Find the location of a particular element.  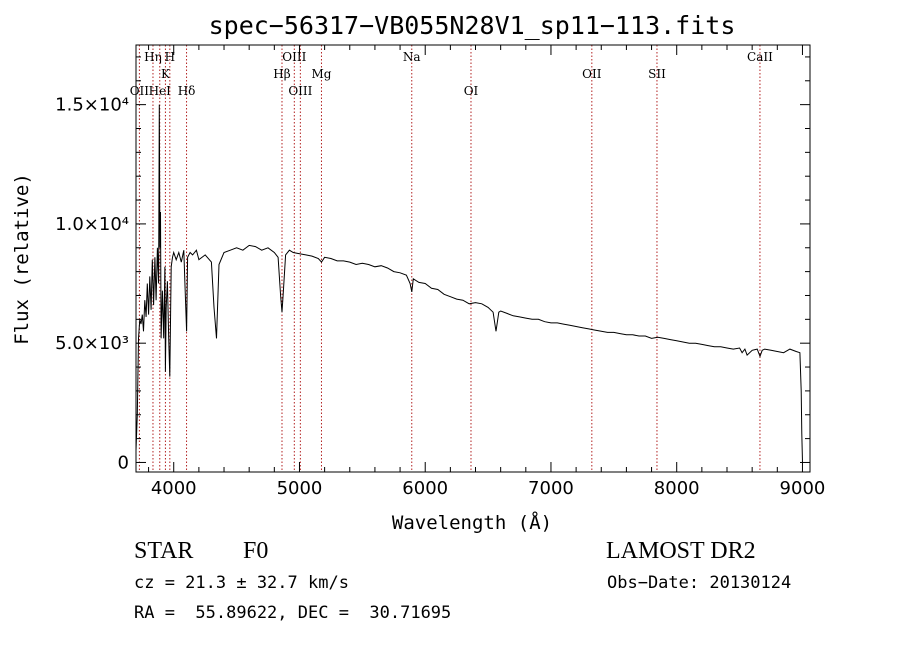

spectral-line-label: Mg is located at coordinates (321, 74).